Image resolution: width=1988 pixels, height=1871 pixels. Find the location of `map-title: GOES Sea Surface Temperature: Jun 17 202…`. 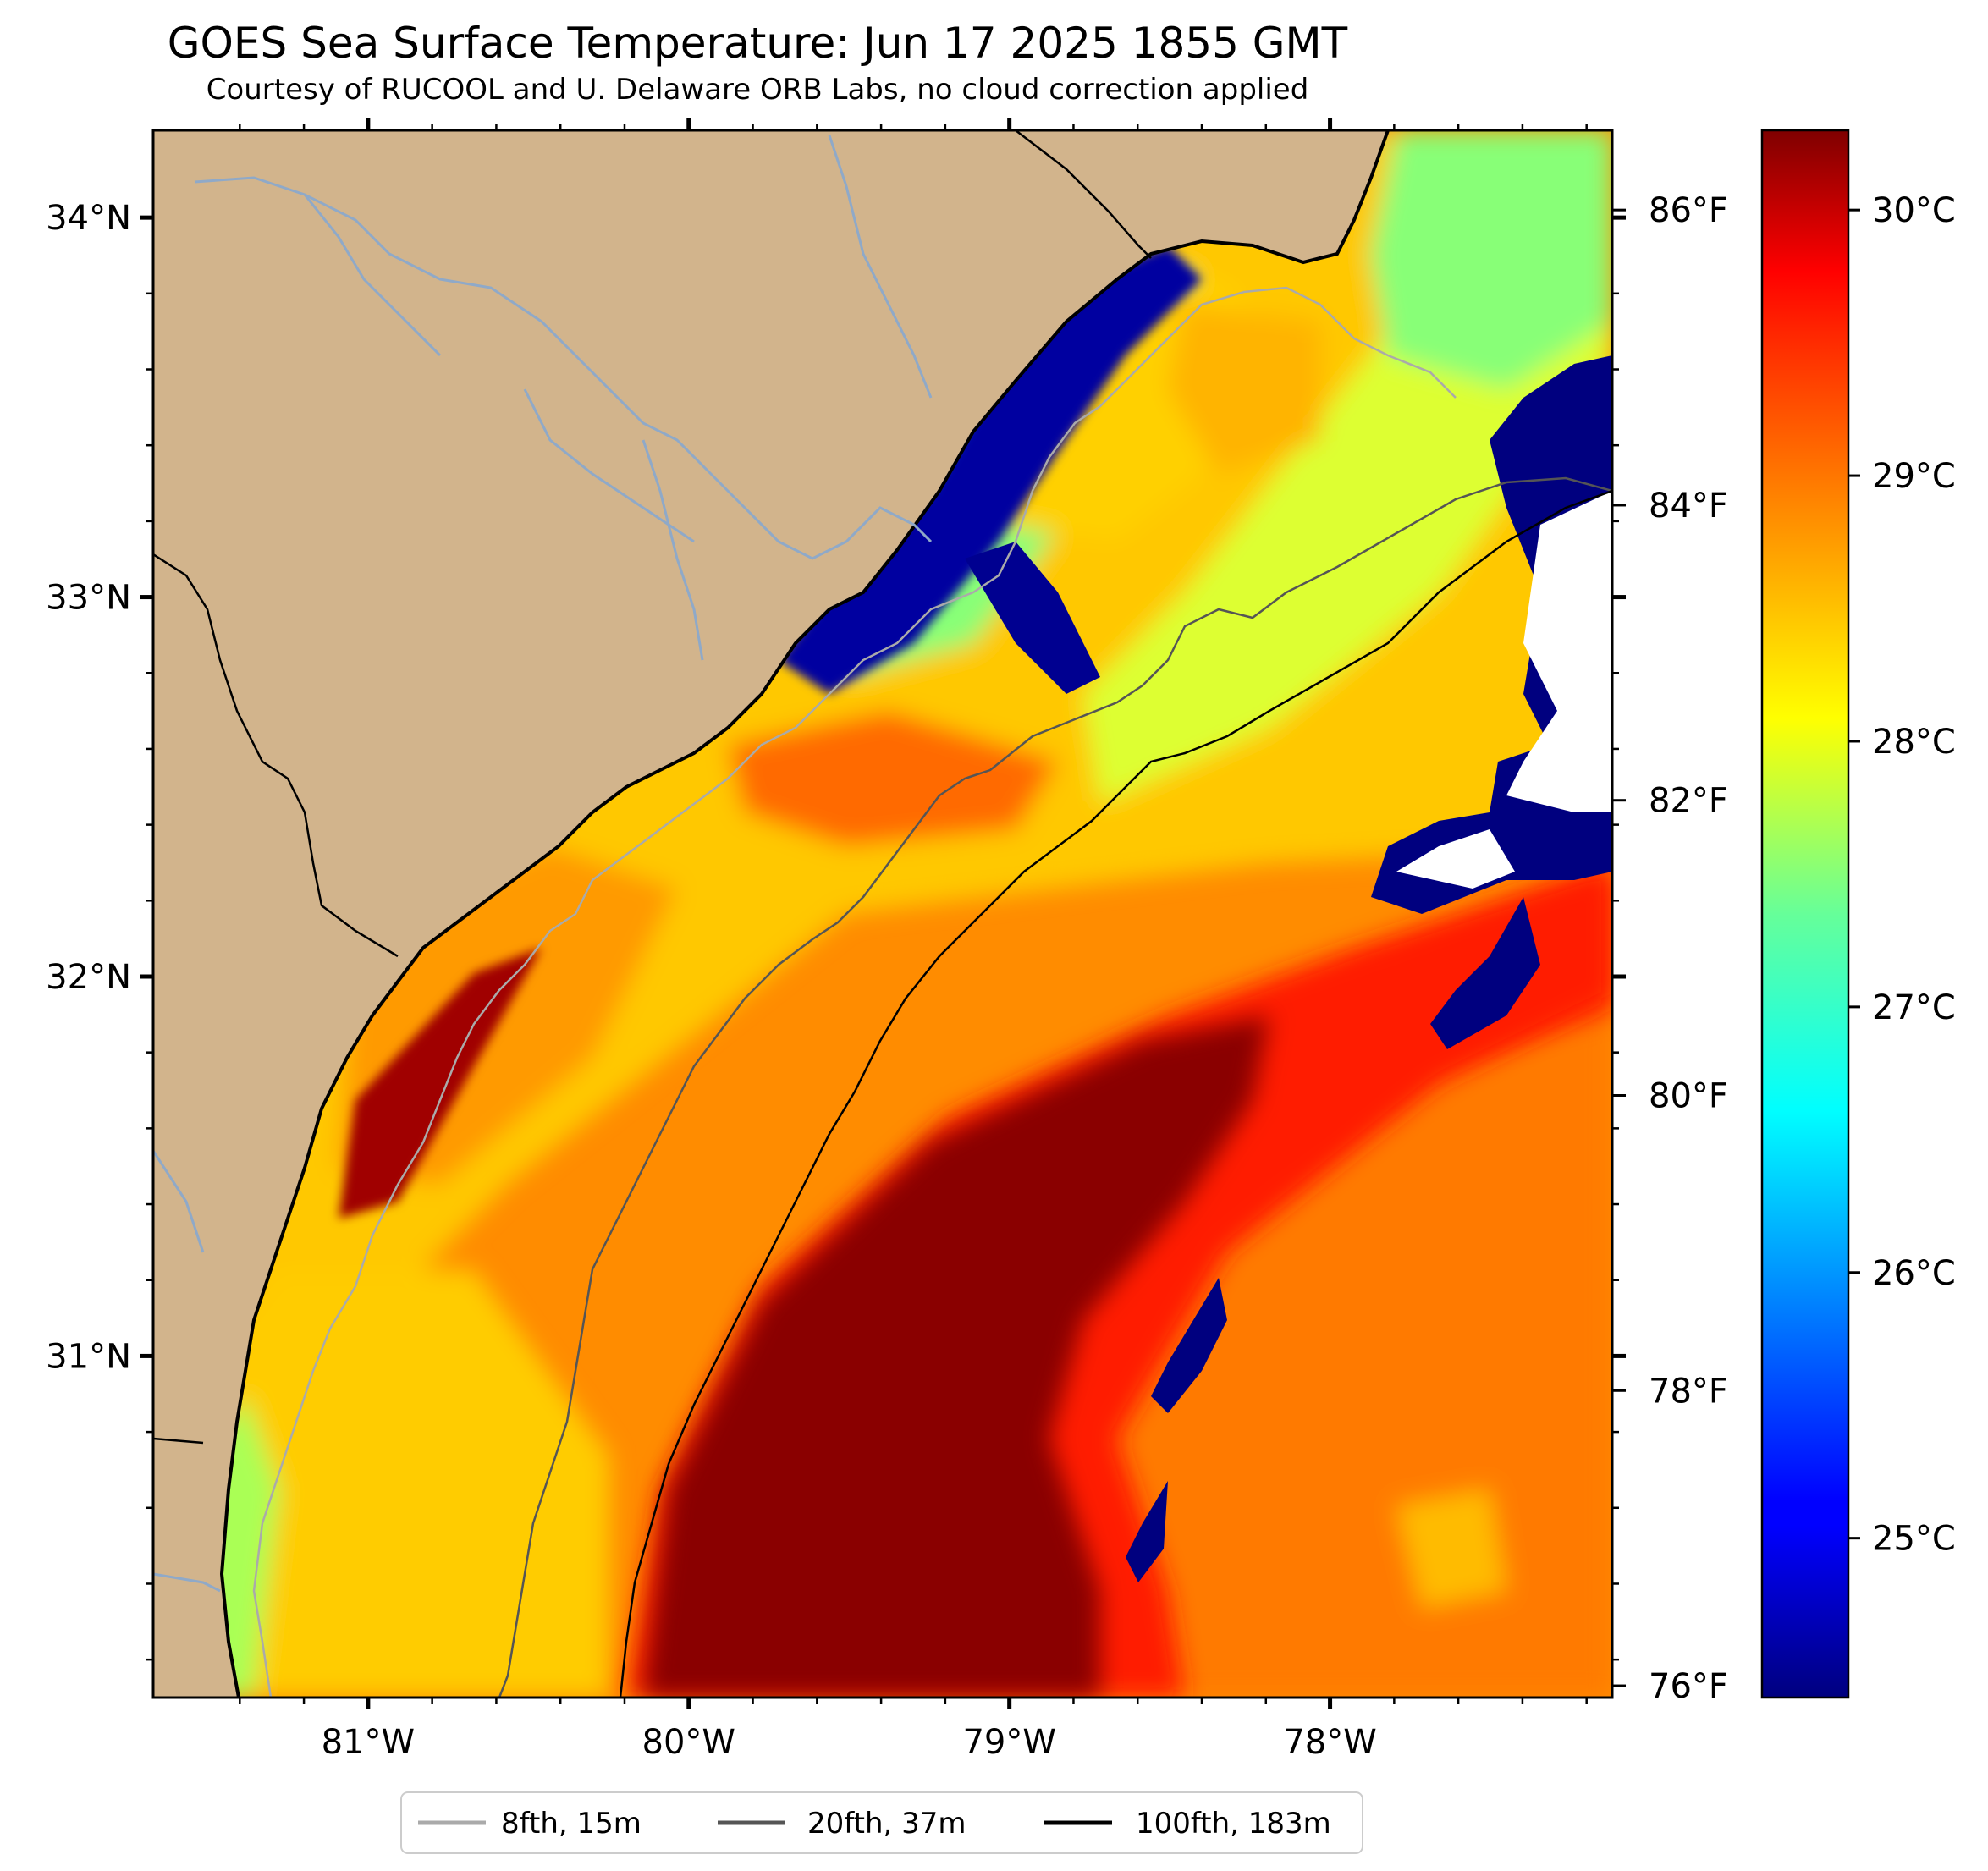

map-title: GOES Sea Surface Temperature: Jun 17 202… is located at coordinates (757, 44).